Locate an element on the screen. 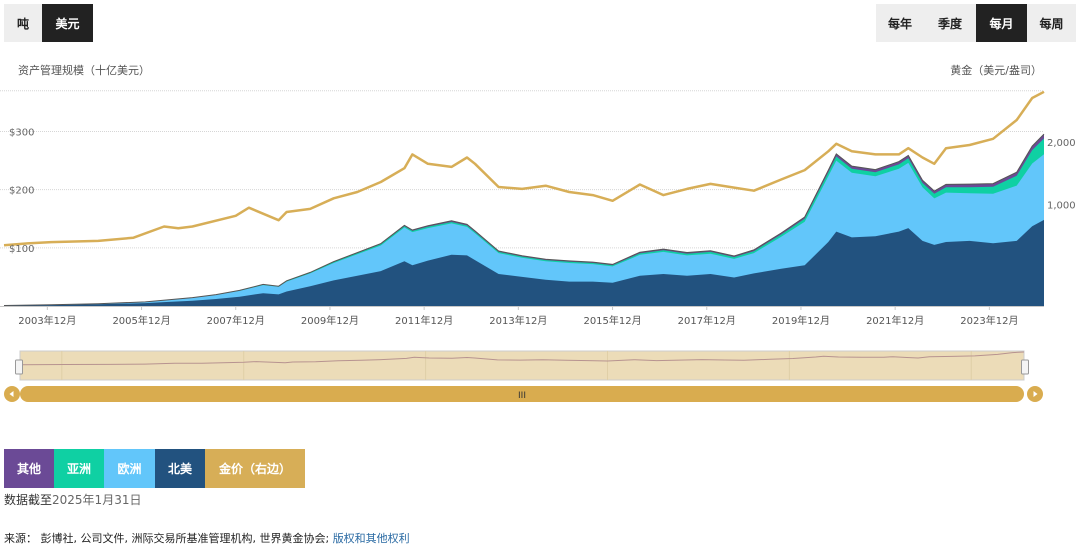 The image size is (1080, 548). navigator-right-handle is located at coordinates (1025, 367).